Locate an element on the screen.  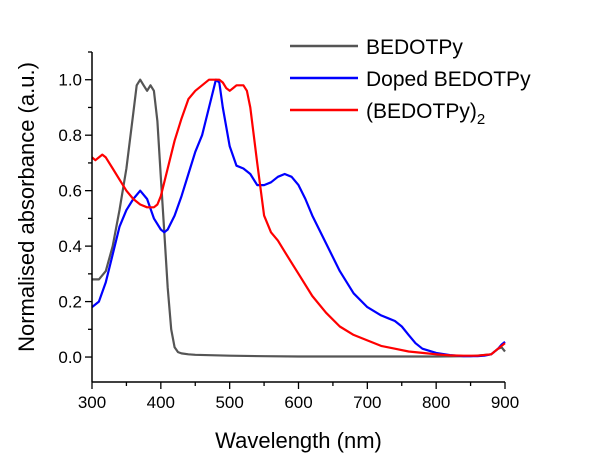
x-tick-label: 400 is located at coordinates (161, 402).